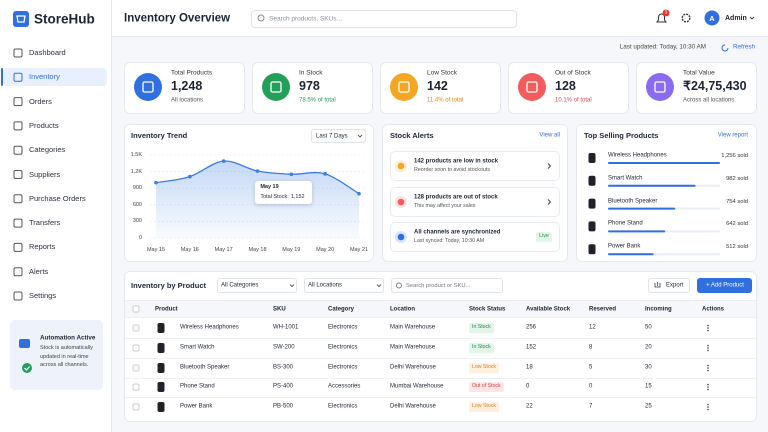 This screenshot has width=768, height=432. I want to click on cell-product: Power Bank, so click(196, 406).